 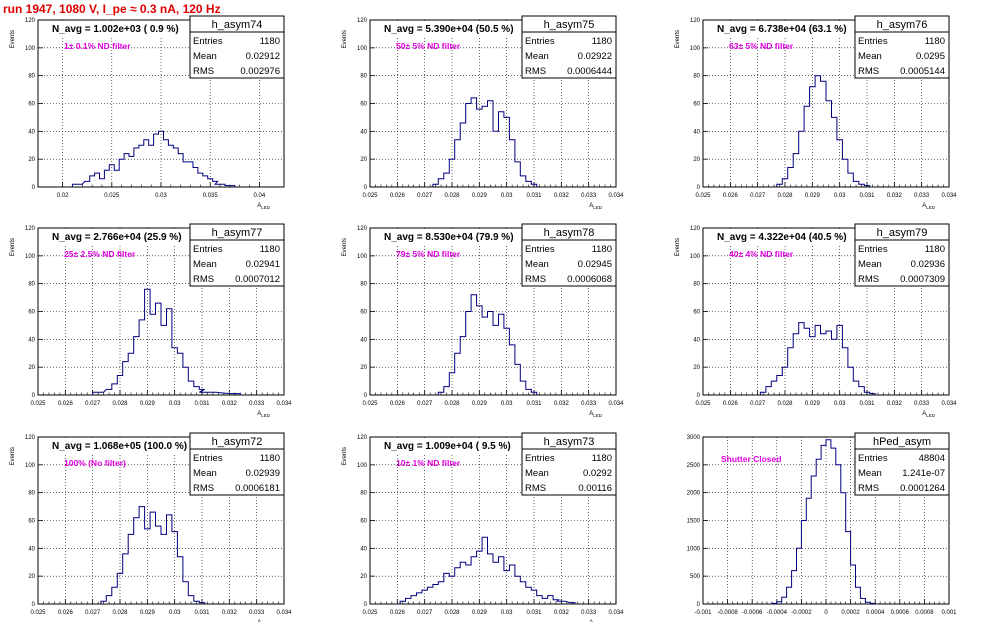 I want to click on x-tick-label: 0.033, so click(x=589, y=613).